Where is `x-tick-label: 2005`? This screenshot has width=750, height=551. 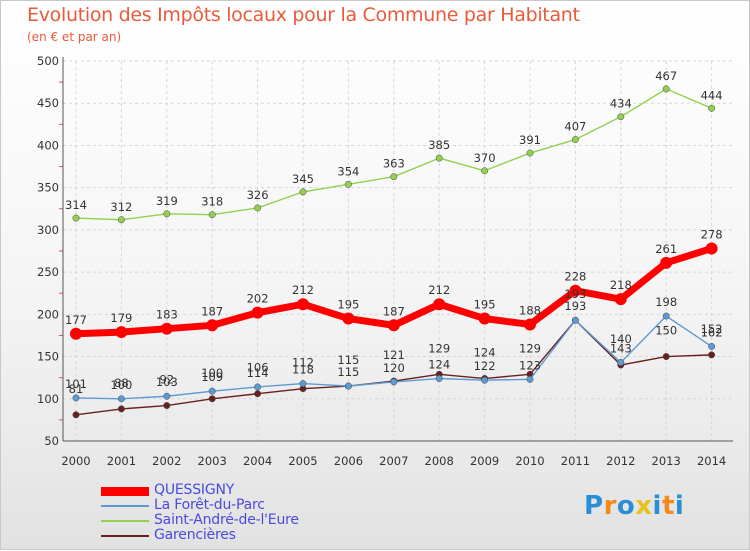
x-tick-label: 2005 is located at coordinates (302, 461).